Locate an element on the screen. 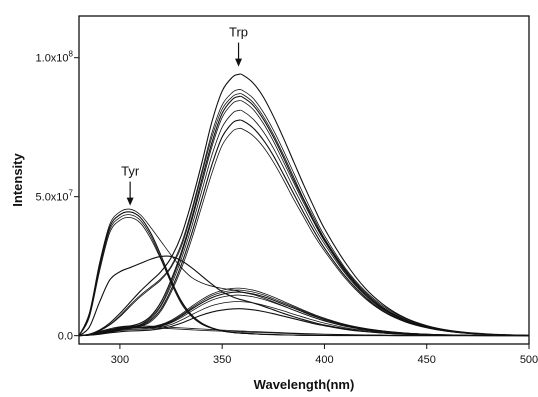  y-axis: 0.0 5.0x10⁷ 1.0x10⁸ is located at coordinates (57, 196).